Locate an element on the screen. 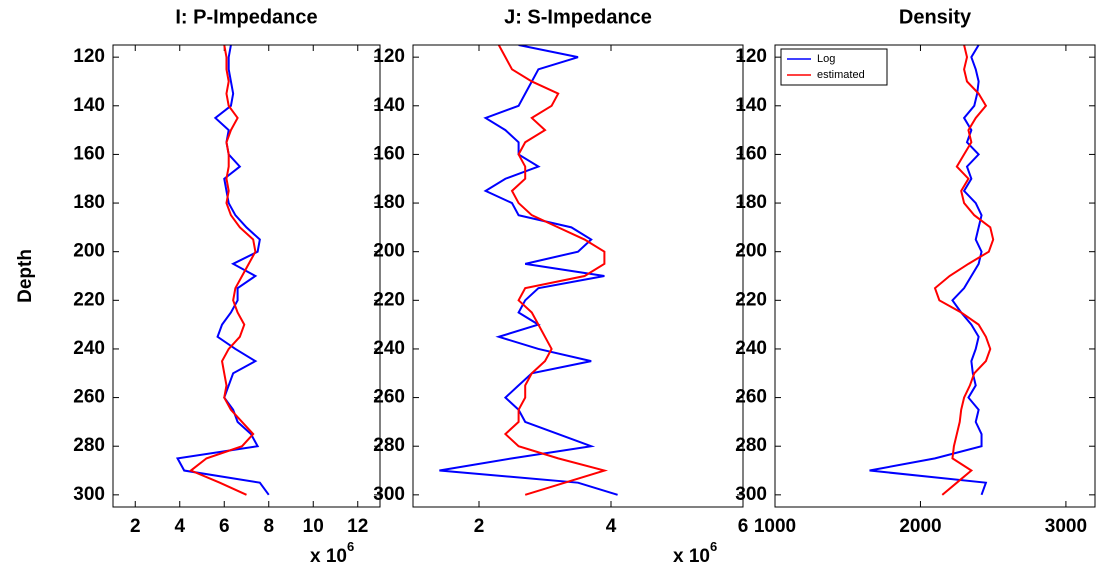 This screenshot has height=573, width=1114. x-tick-label: 1000 is located at coordinates (775, 526).